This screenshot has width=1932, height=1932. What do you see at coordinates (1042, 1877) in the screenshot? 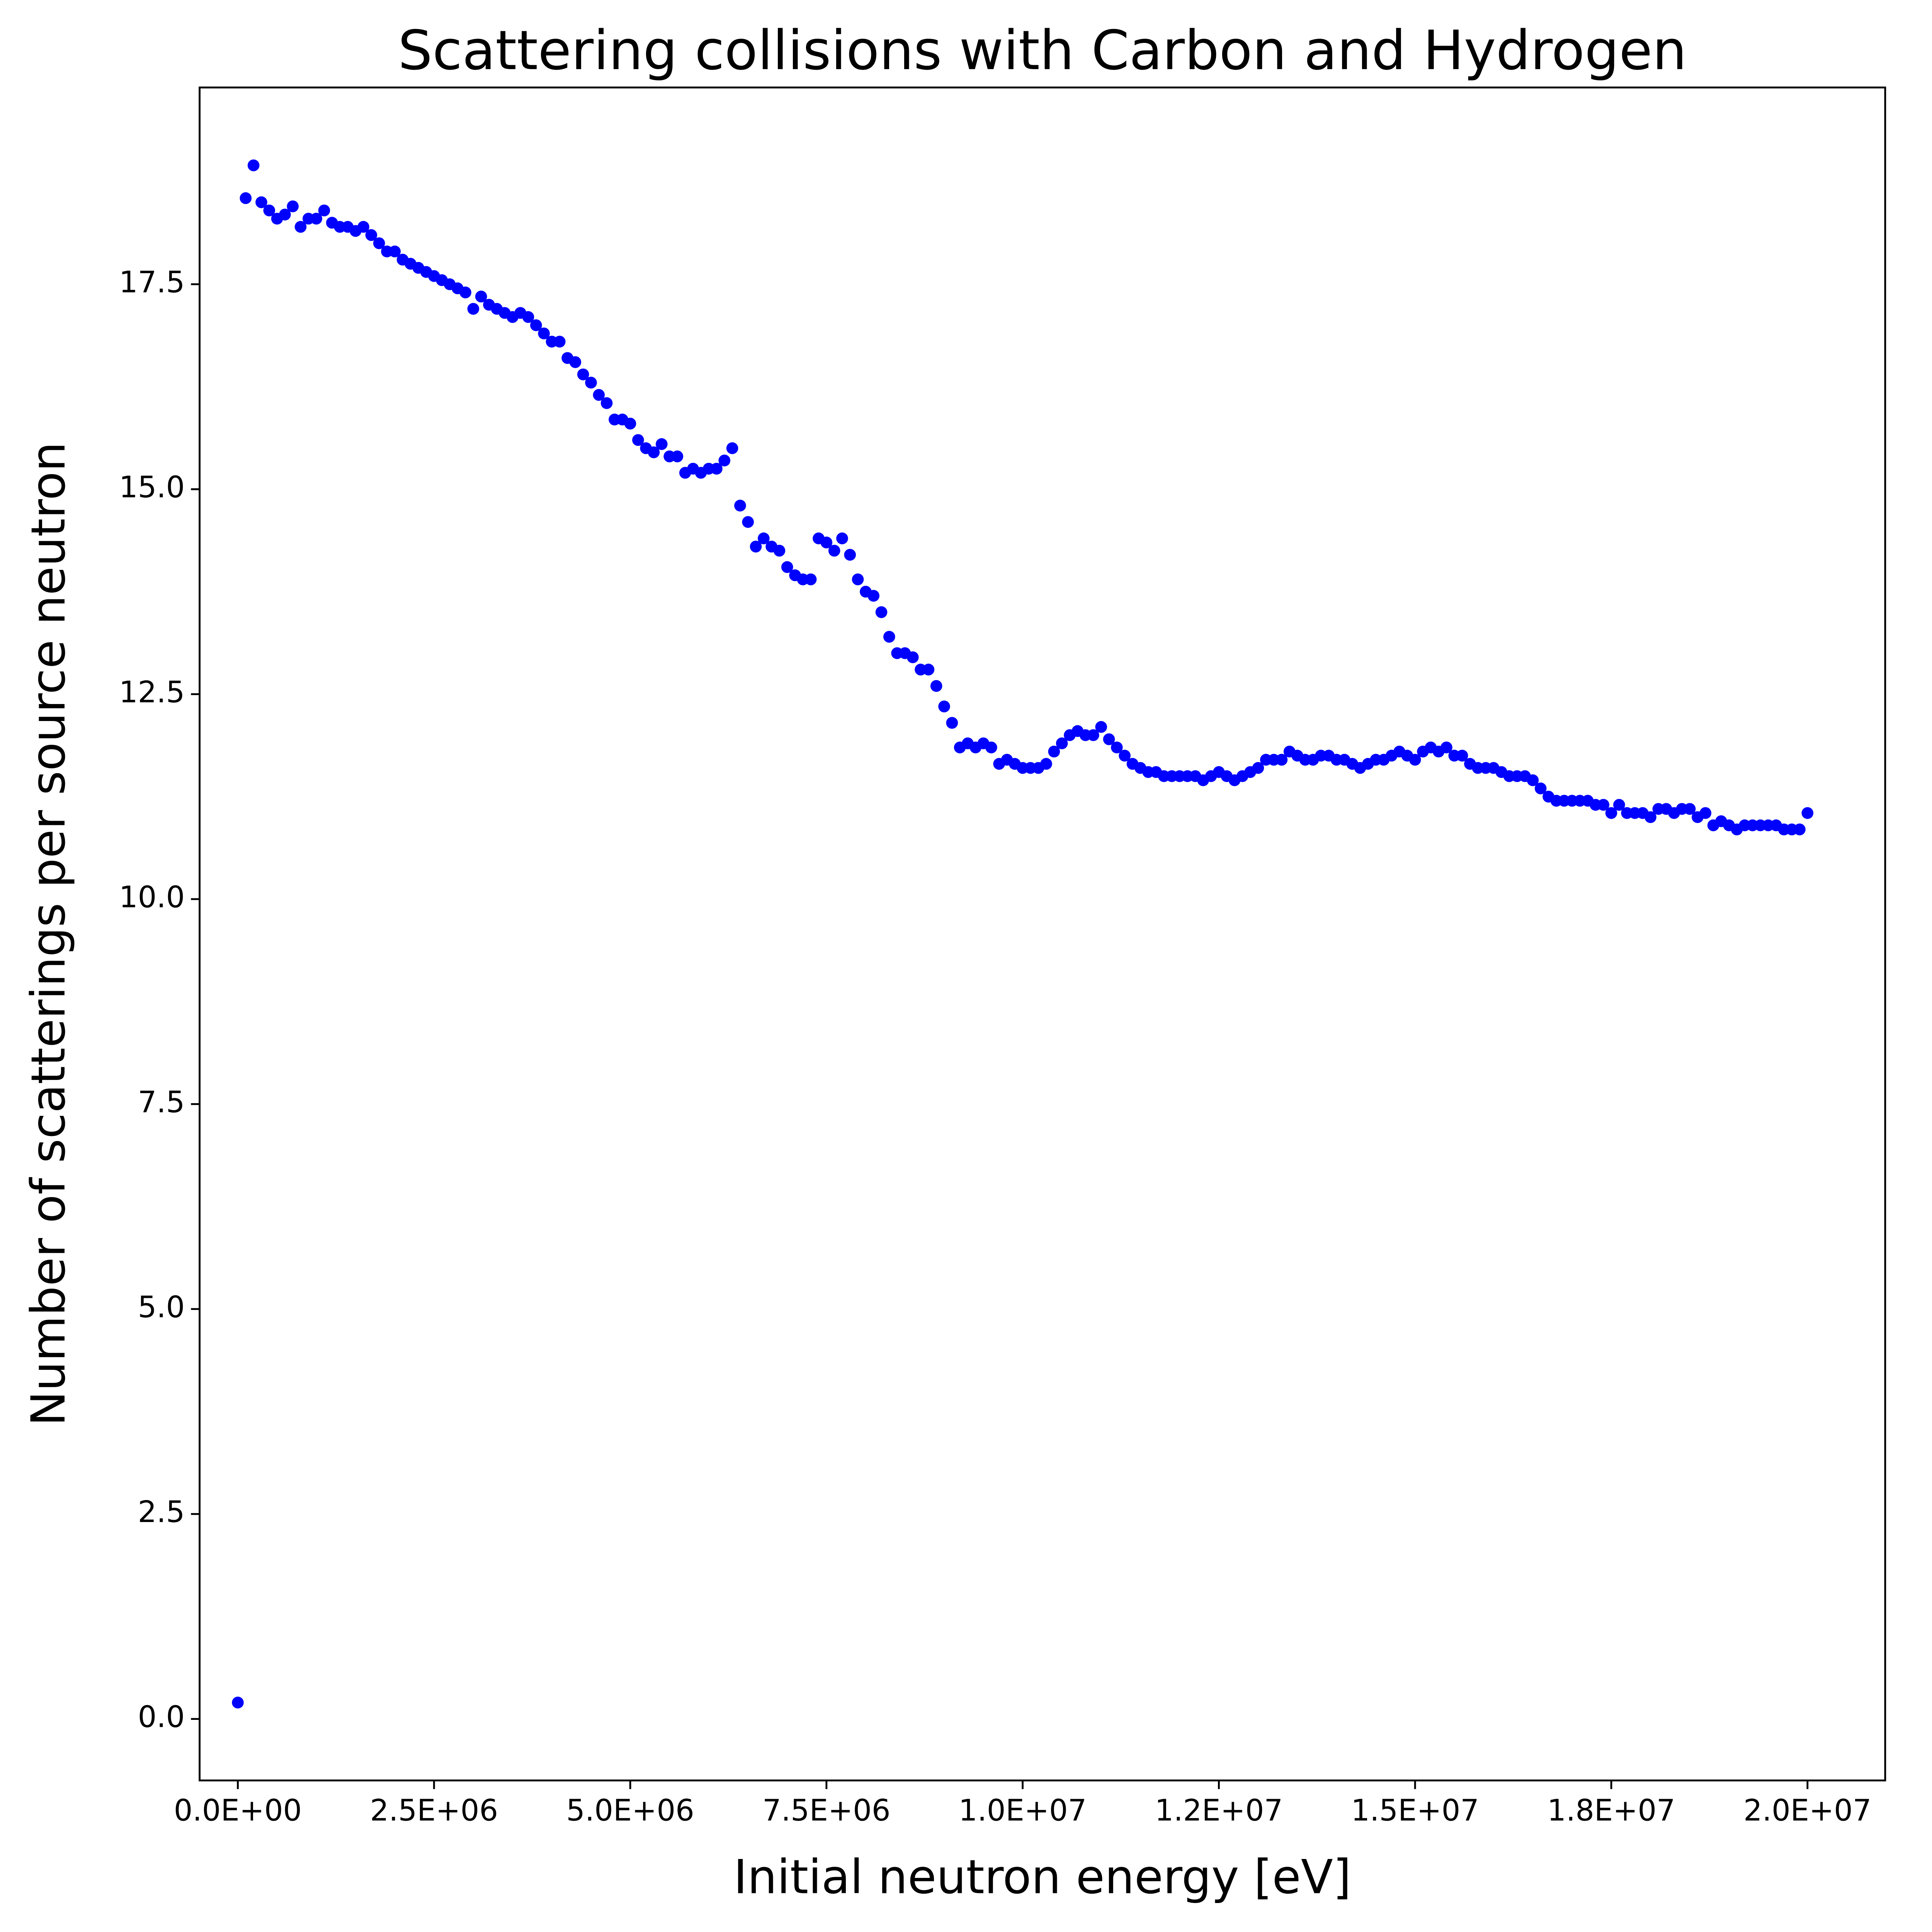
I see `x-axis-label: Initial neutron energy [eV]` at bounding box center [1042, 1877].